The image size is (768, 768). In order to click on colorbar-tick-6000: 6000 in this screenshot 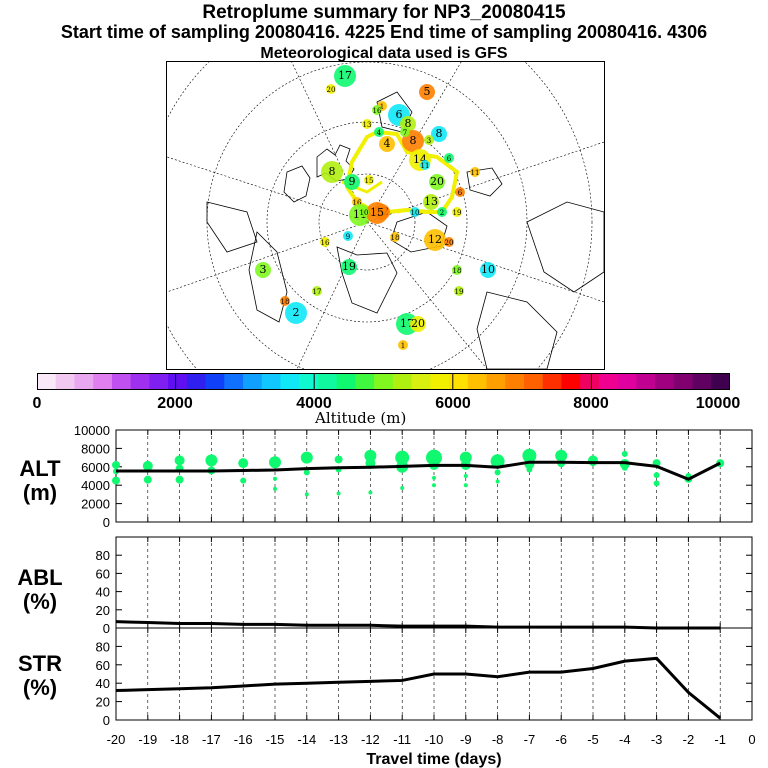, I will do `click(453, 403)`.